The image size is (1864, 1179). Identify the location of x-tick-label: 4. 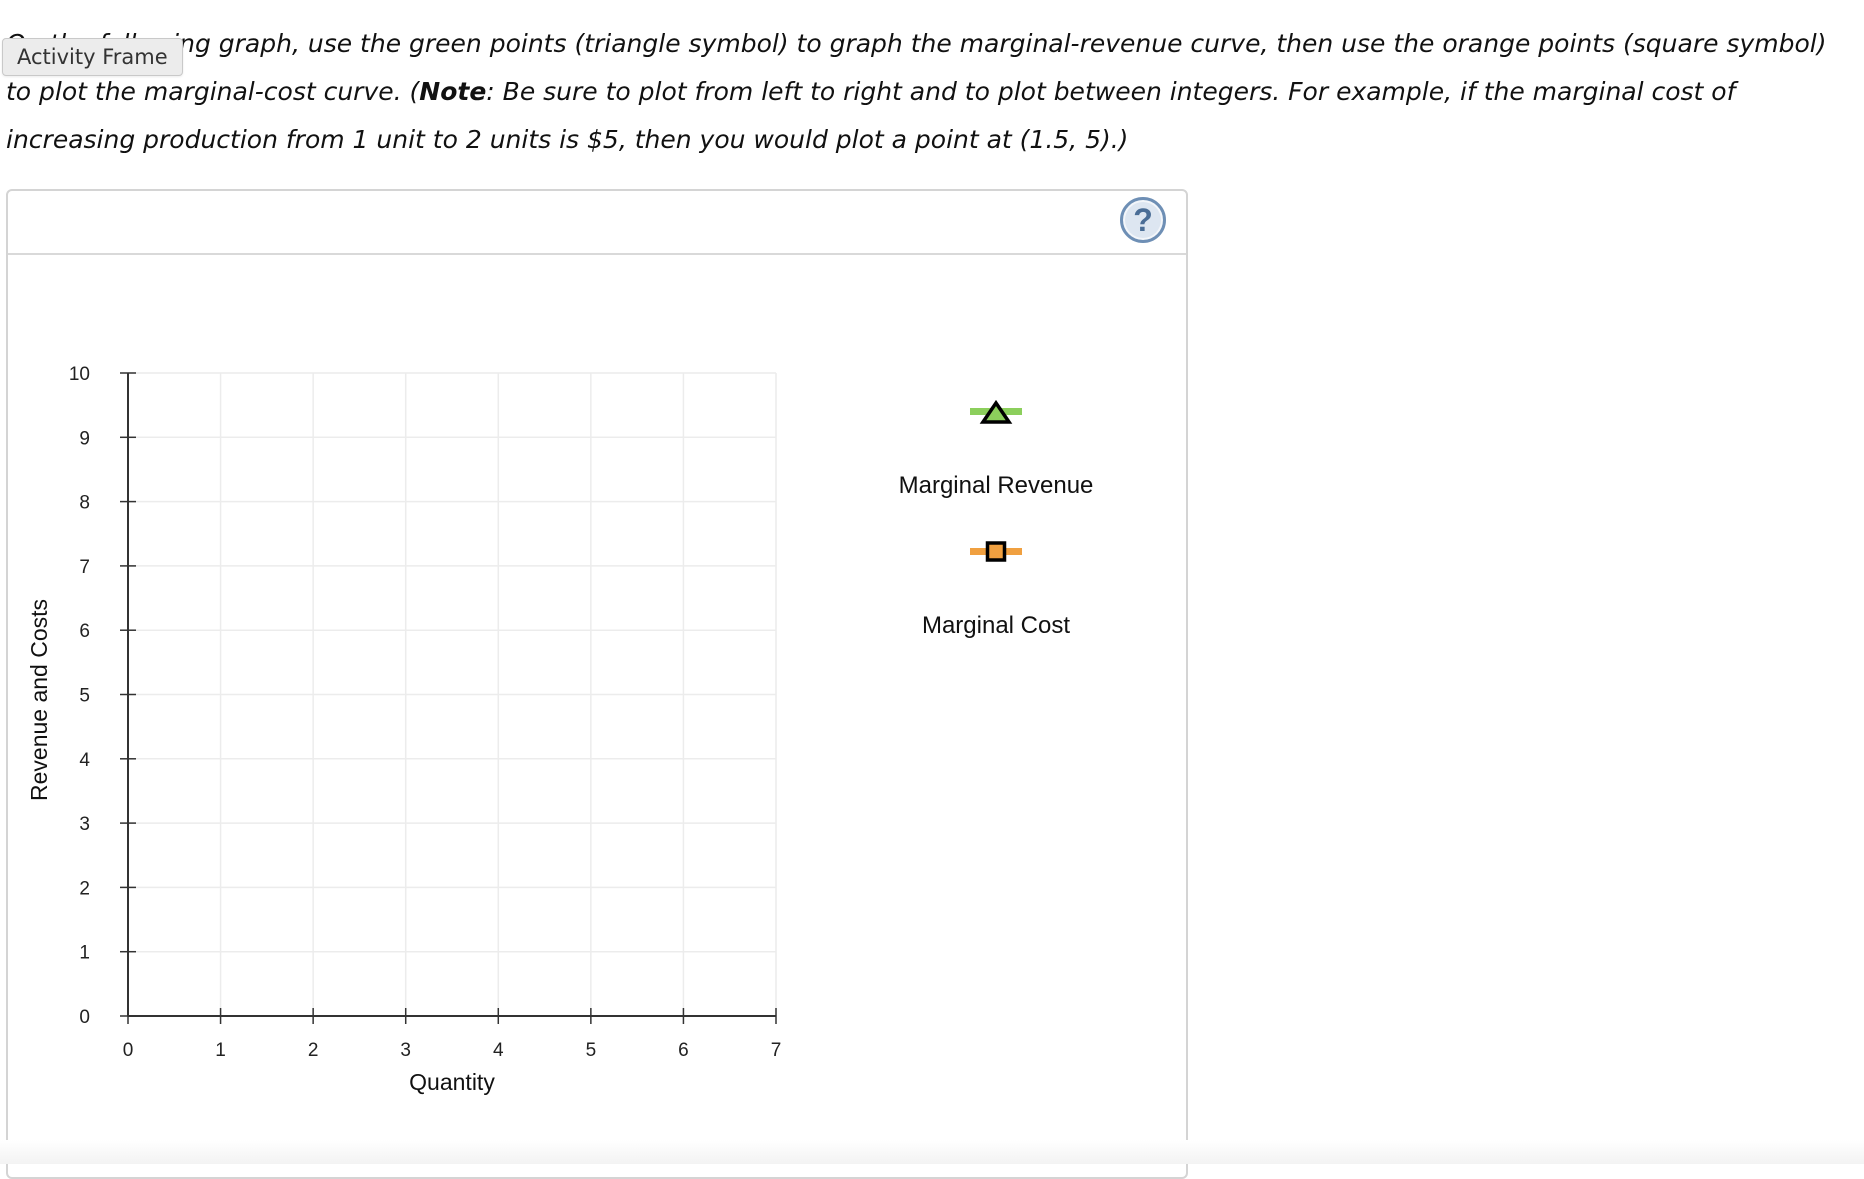
(498, 1050).